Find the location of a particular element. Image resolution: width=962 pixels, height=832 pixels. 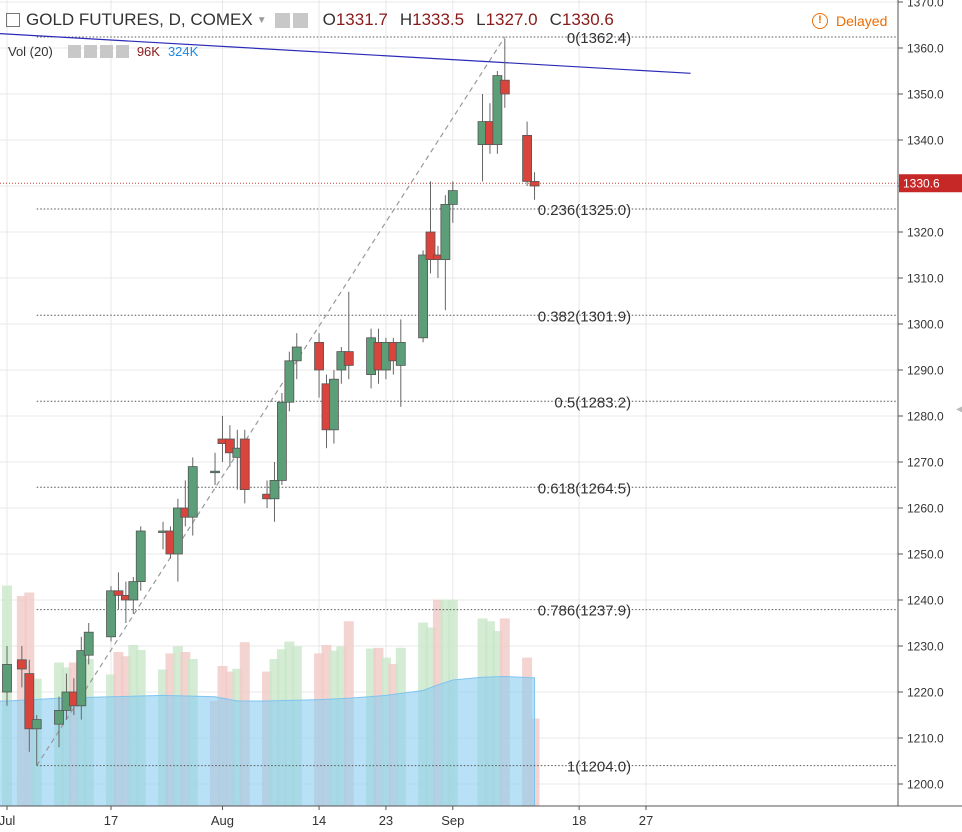

volume-value: 96K is located at coordinates (148, 51).